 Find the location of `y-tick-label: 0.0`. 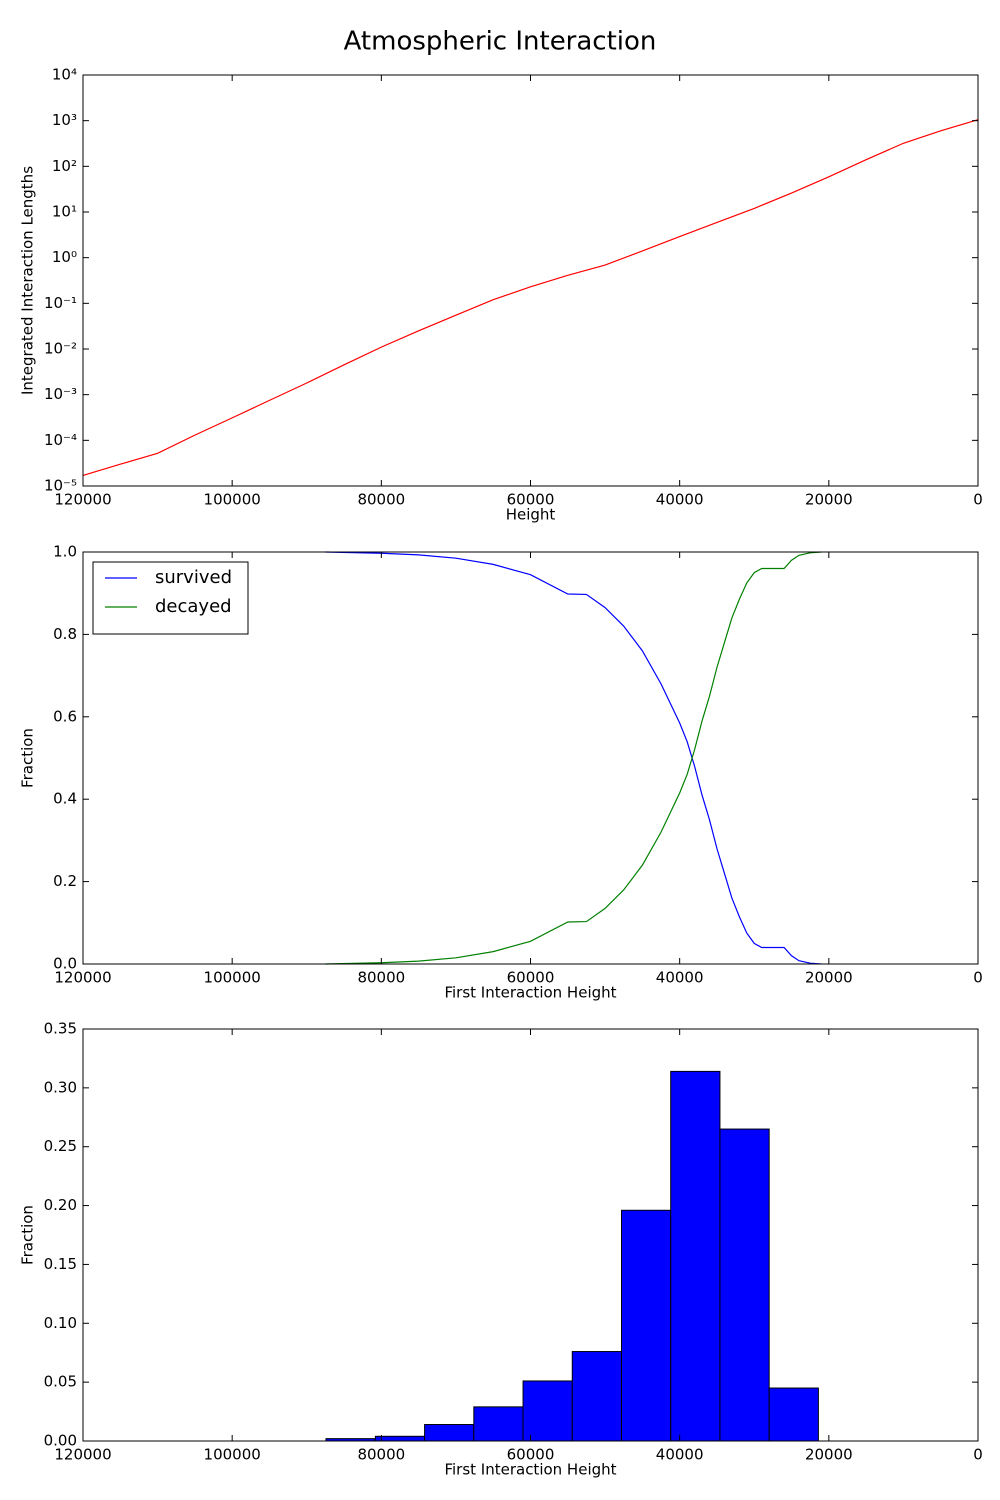

y-tick-label: 0.0 is located at coordinates (65, 964).